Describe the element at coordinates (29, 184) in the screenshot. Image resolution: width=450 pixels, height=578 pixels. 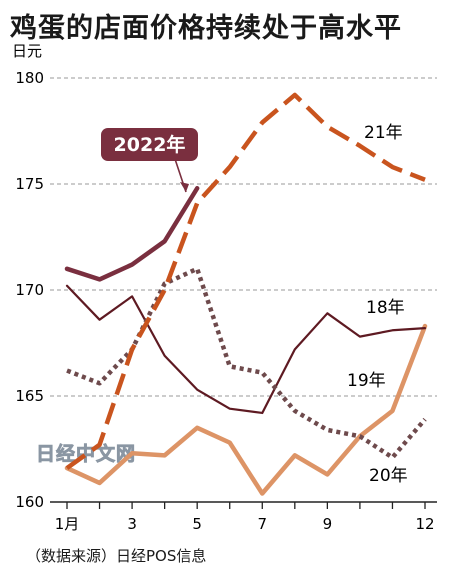
I see `y-tick-label: 175` at that location.